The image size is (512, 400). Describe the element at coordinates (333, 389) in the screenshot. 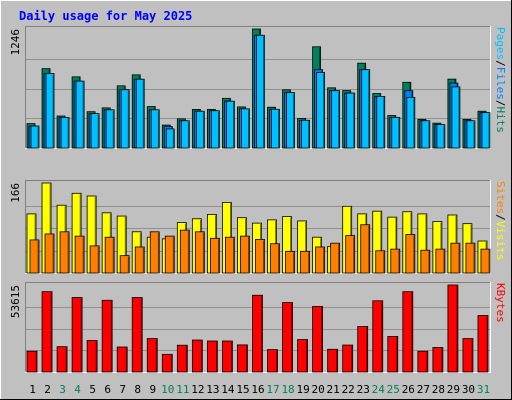

I see `x-tick-label: 21` at that location.